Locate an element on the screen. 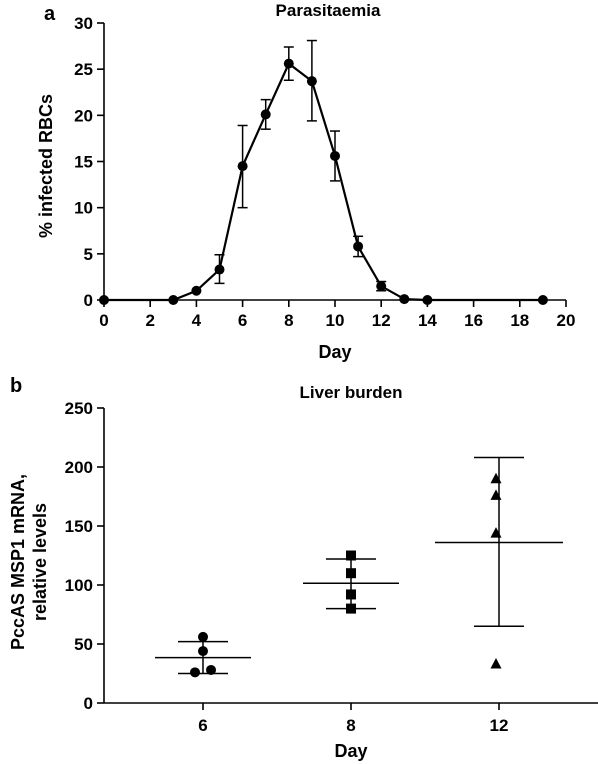 This screenshot has height=764, width=598. panel-b-y-tick-label: 0 is located at coordinates (88, 703).